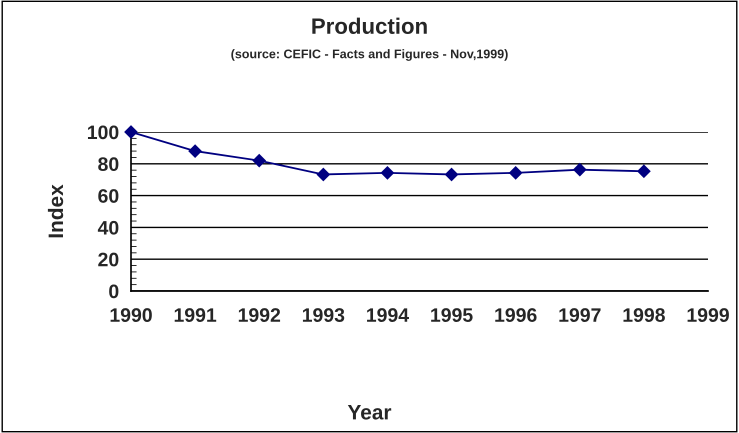  Describe the element at coordinates (103, 132) in the screenshot. I see `y-tick-label: 100` at that location.